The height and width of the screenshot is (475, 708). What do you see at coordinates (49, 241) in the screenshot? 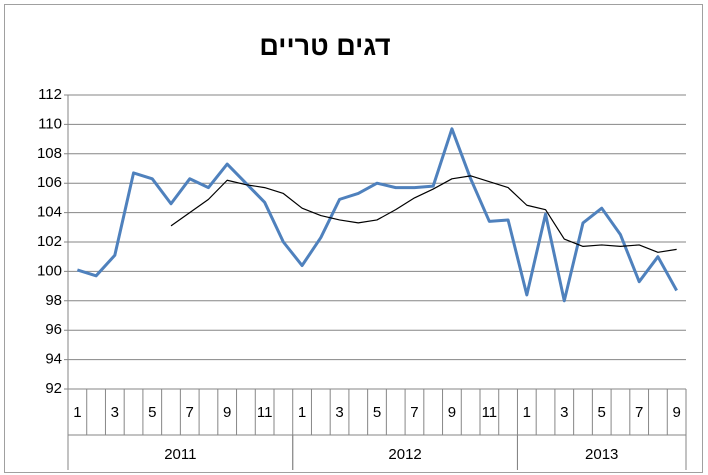
I see `y-tick-label: 102` at bounding box center [49, 241].